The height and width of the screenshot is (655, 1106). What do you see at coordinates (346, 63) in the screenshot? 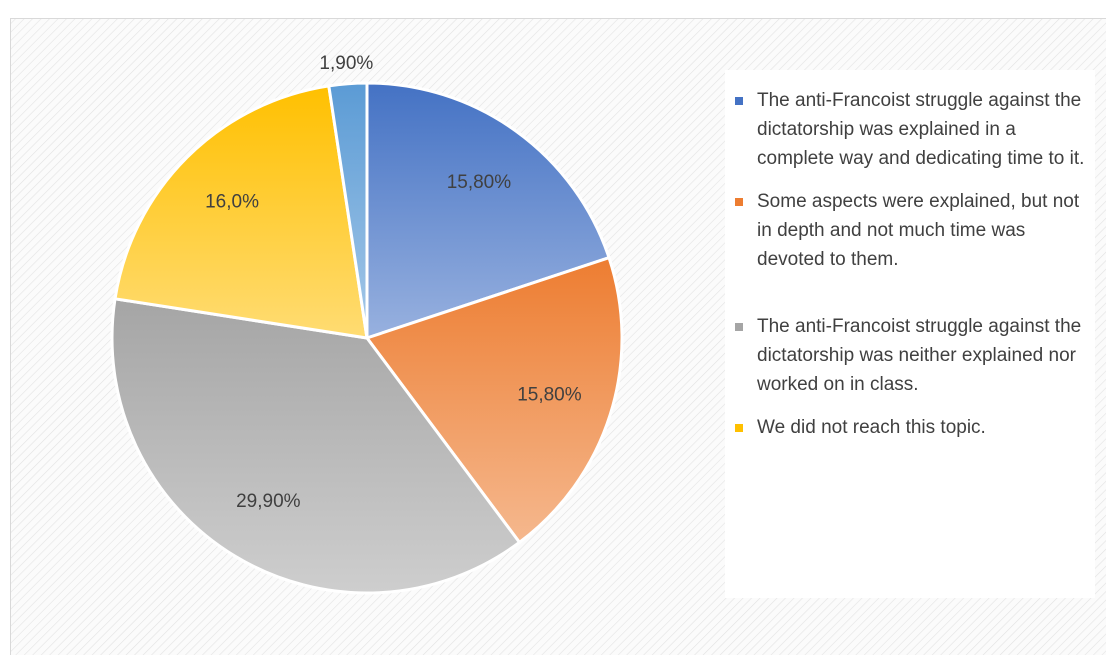
I see `data-label: 1,90%` at bounding box center [346, 63].